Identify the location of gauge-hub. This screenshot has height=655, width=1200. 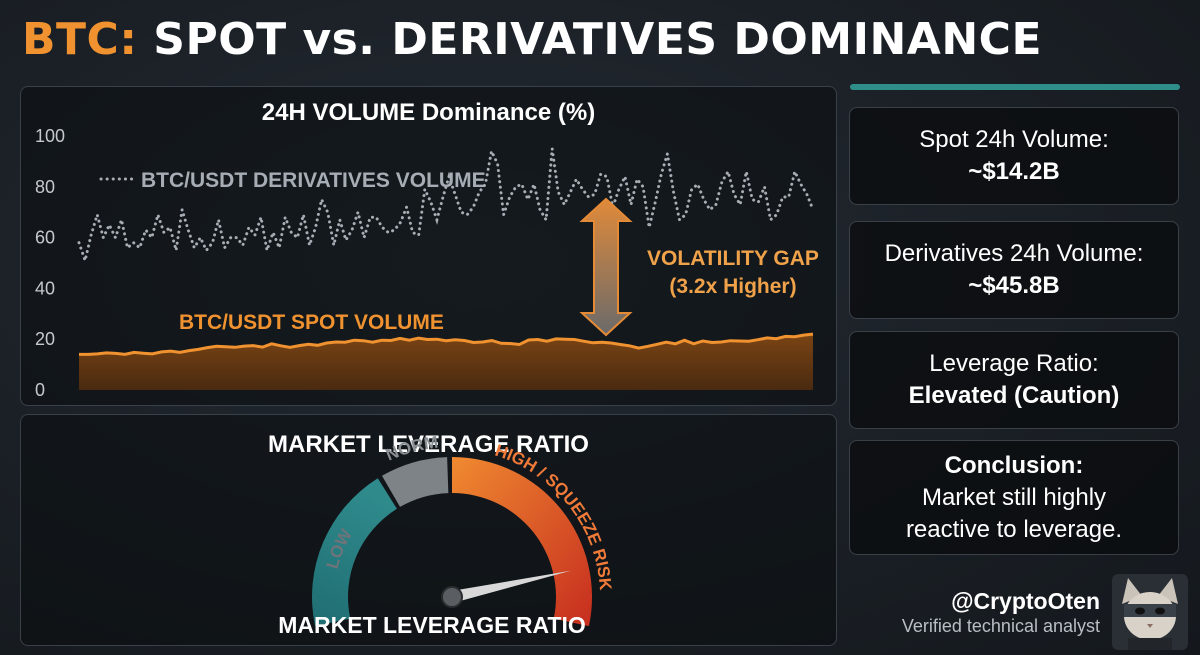
(452, 597).